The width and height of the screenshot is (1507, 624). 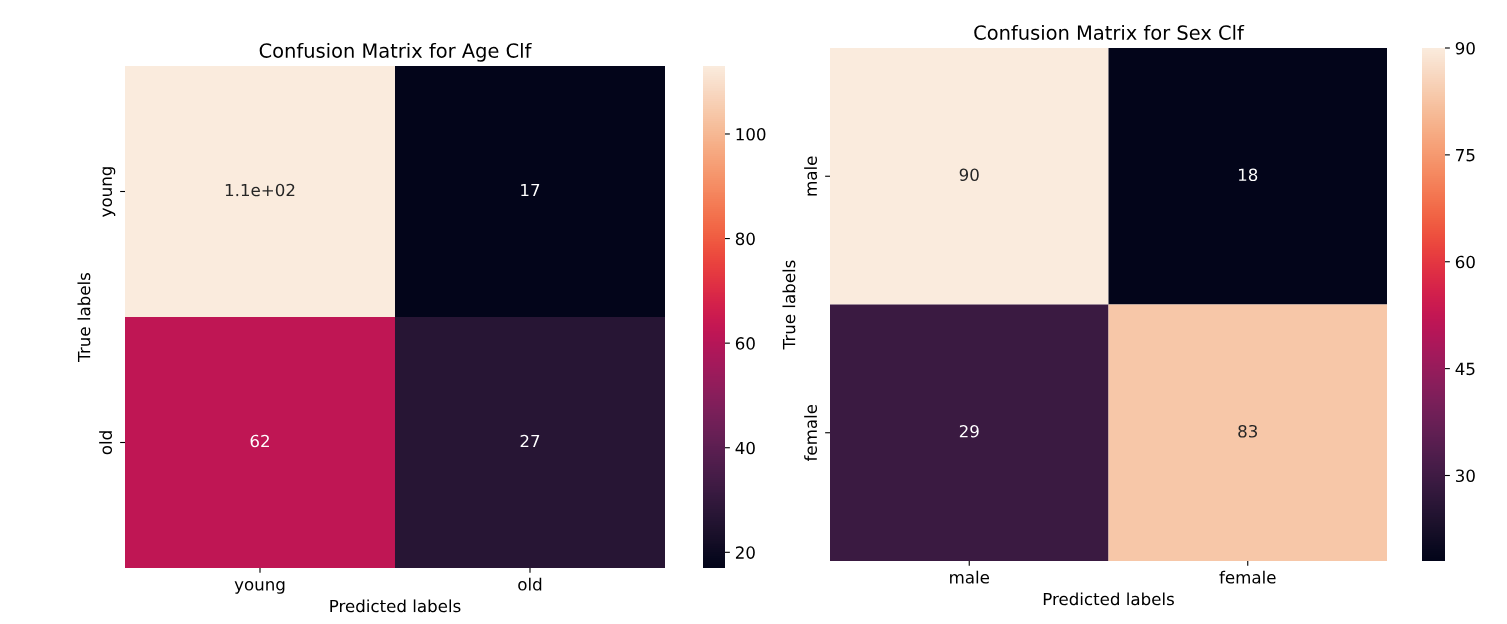 I want to click on data-label: 17, so click(x=530, y=190).